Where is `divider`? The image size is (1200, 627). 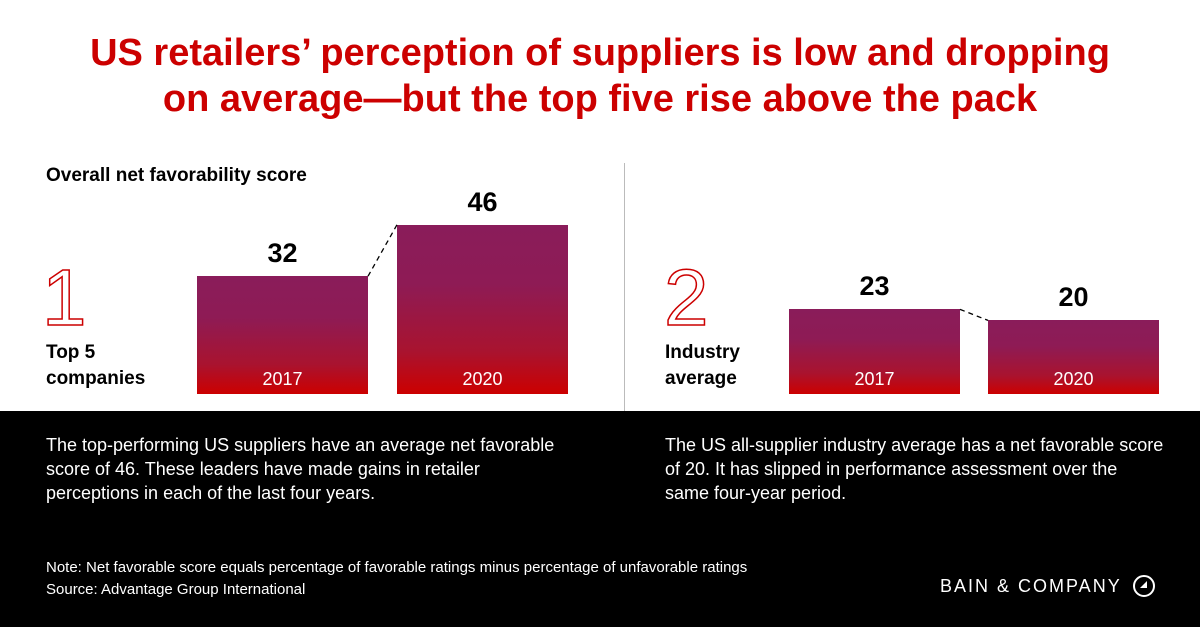 divider is located at coordinates (624, 334).